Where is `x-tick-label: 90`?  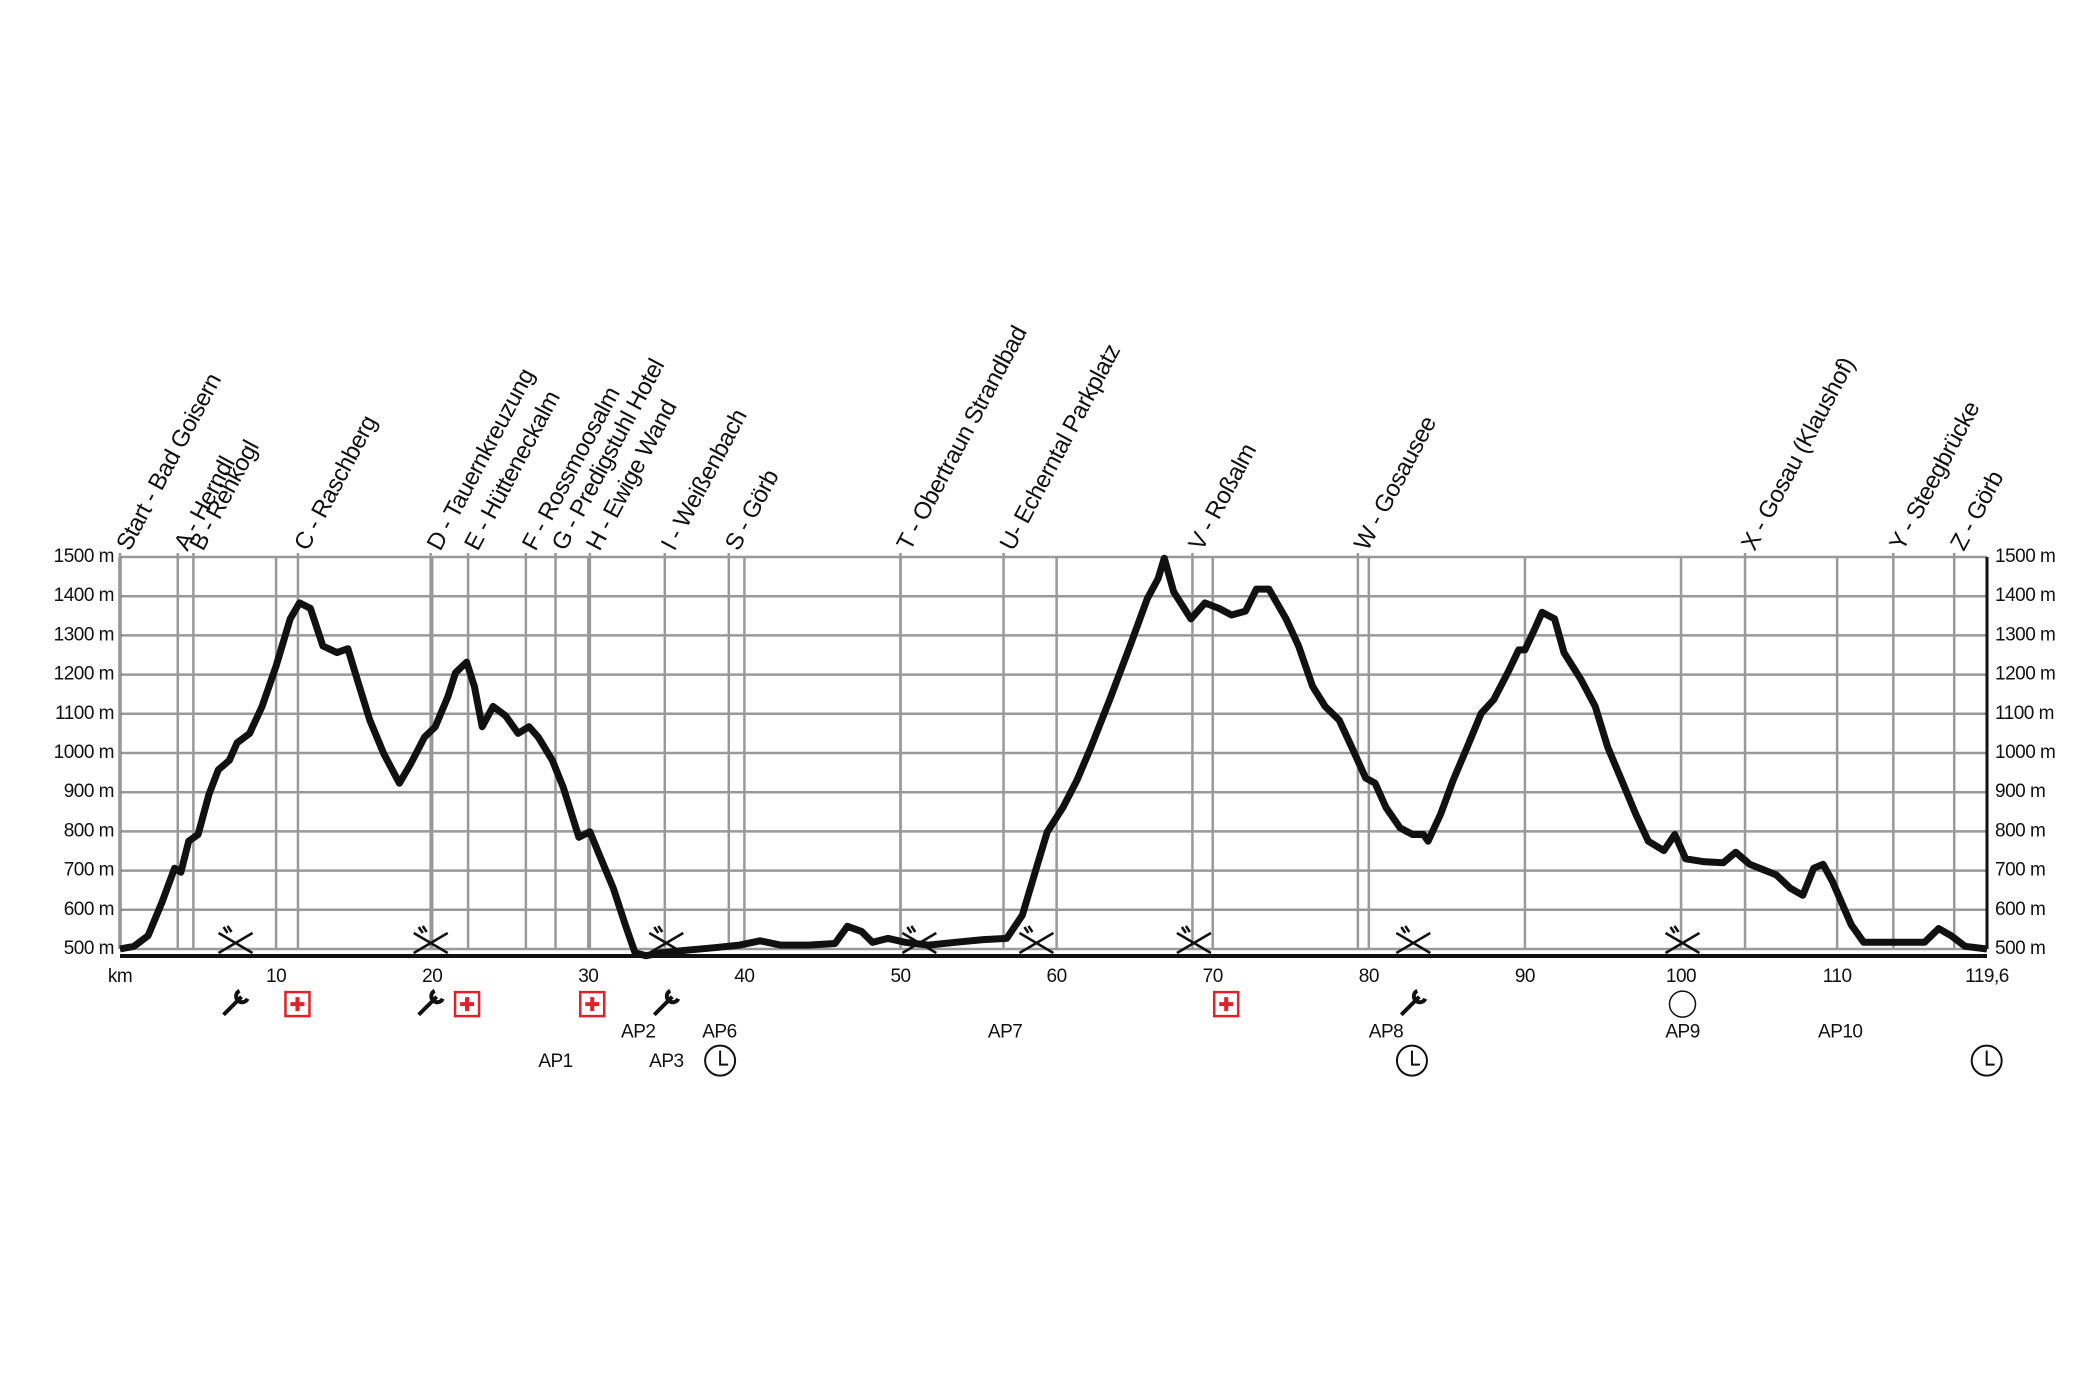 x-tick-label: 90 is located at coordinates (1525, 976).